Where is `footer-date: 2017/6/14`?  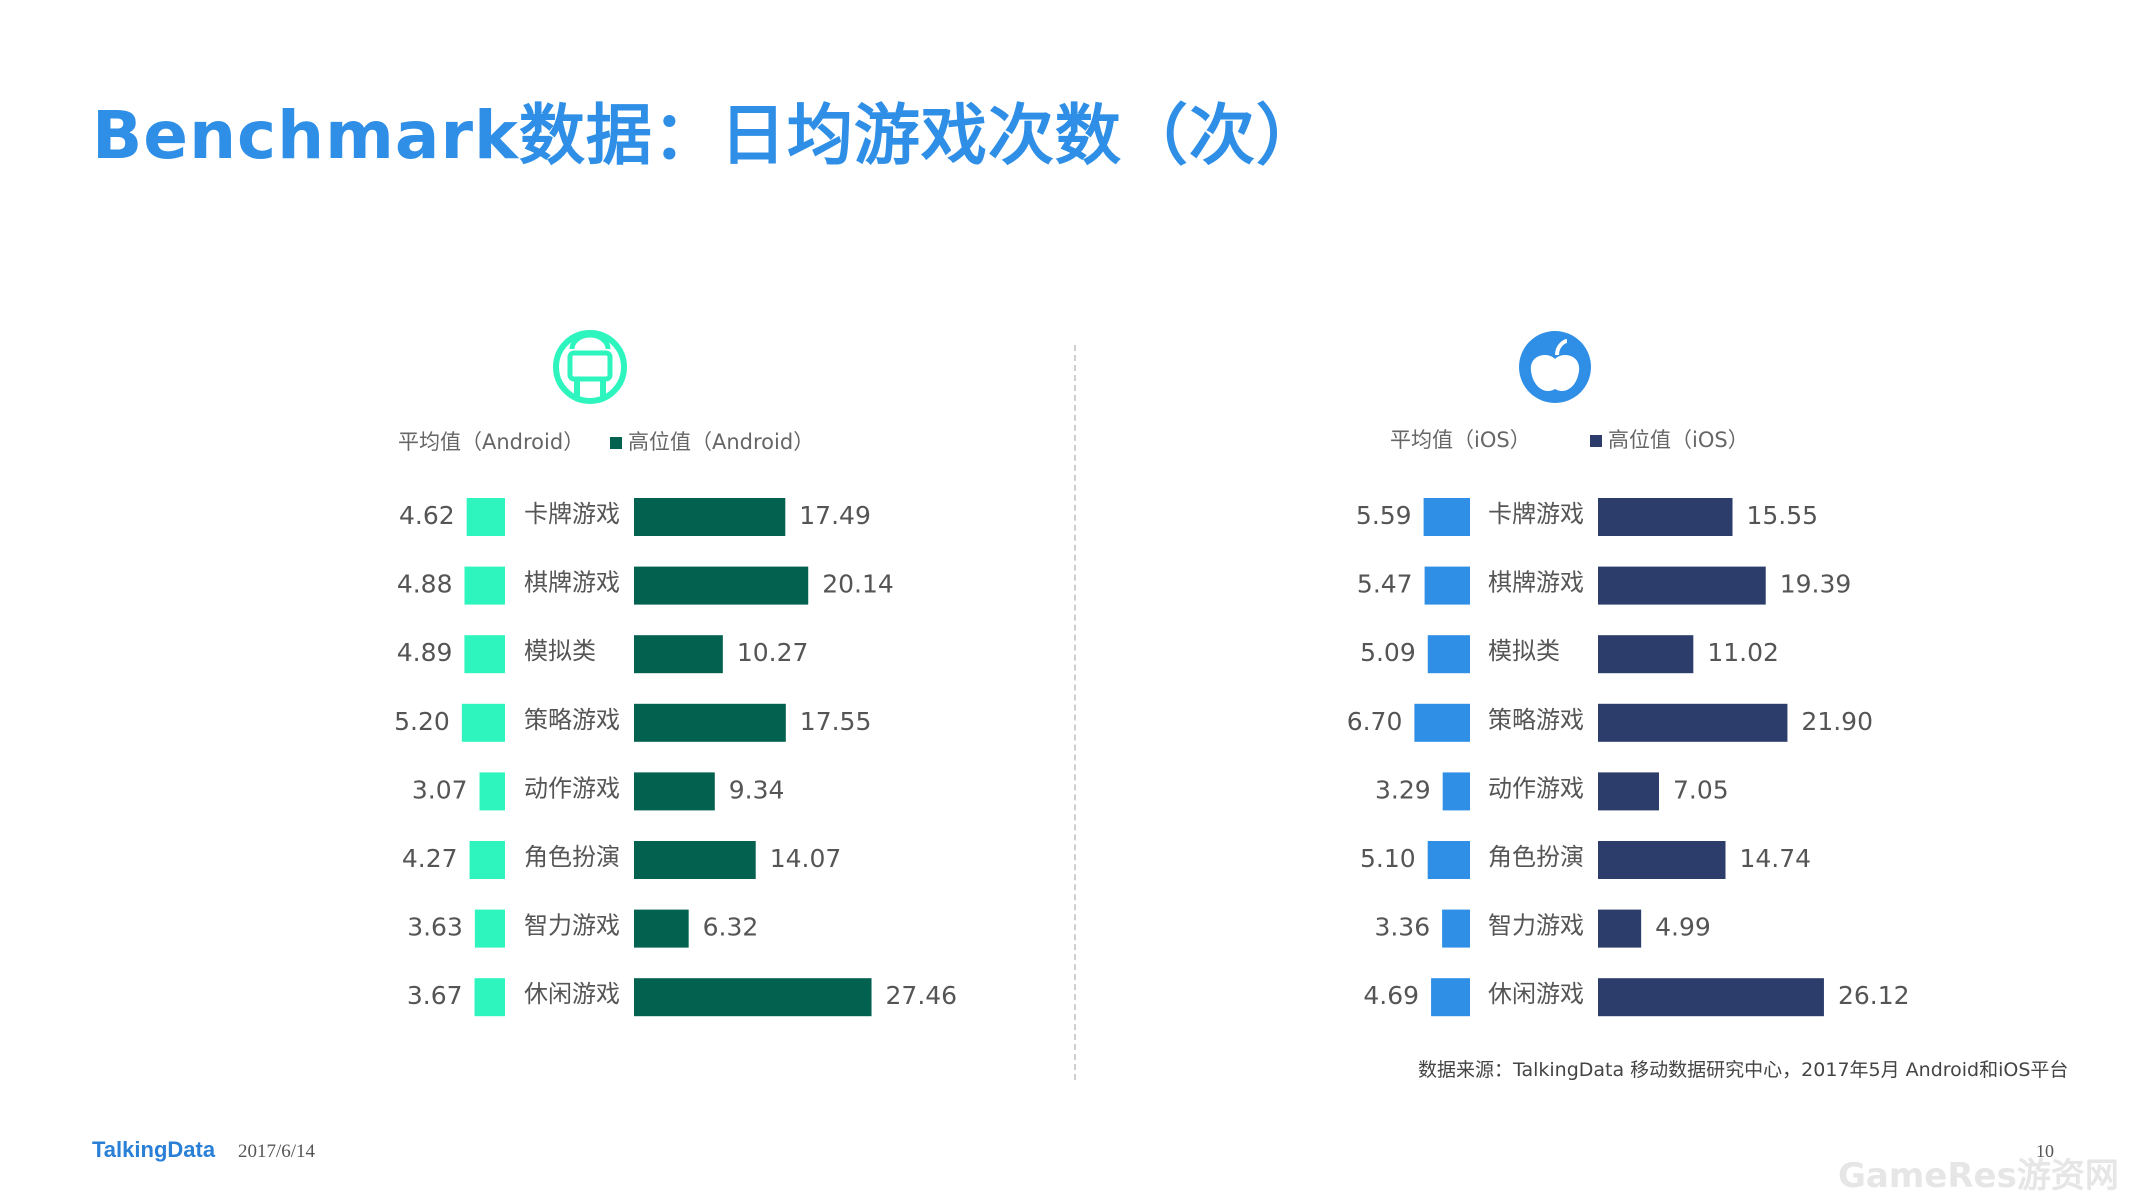
footer-date: 2017/6/14 is located at coordinates (277, 1151).